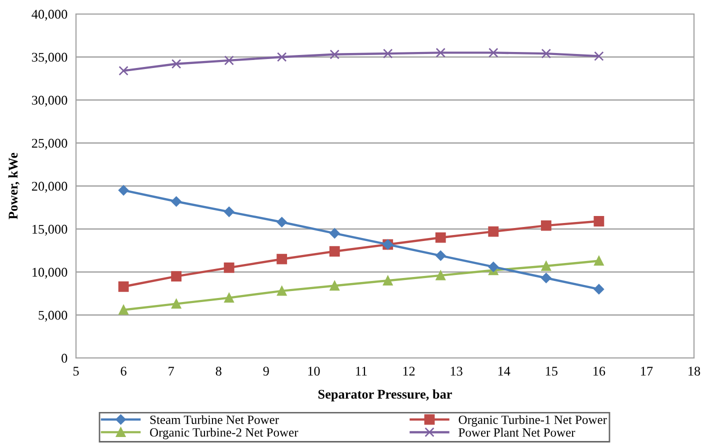 This screenshot has height=448, width=709. What do you see at coordinates (361, 371) in the screenshot?
I see `x-tick-label: 11` at bounding box center [361, 371].